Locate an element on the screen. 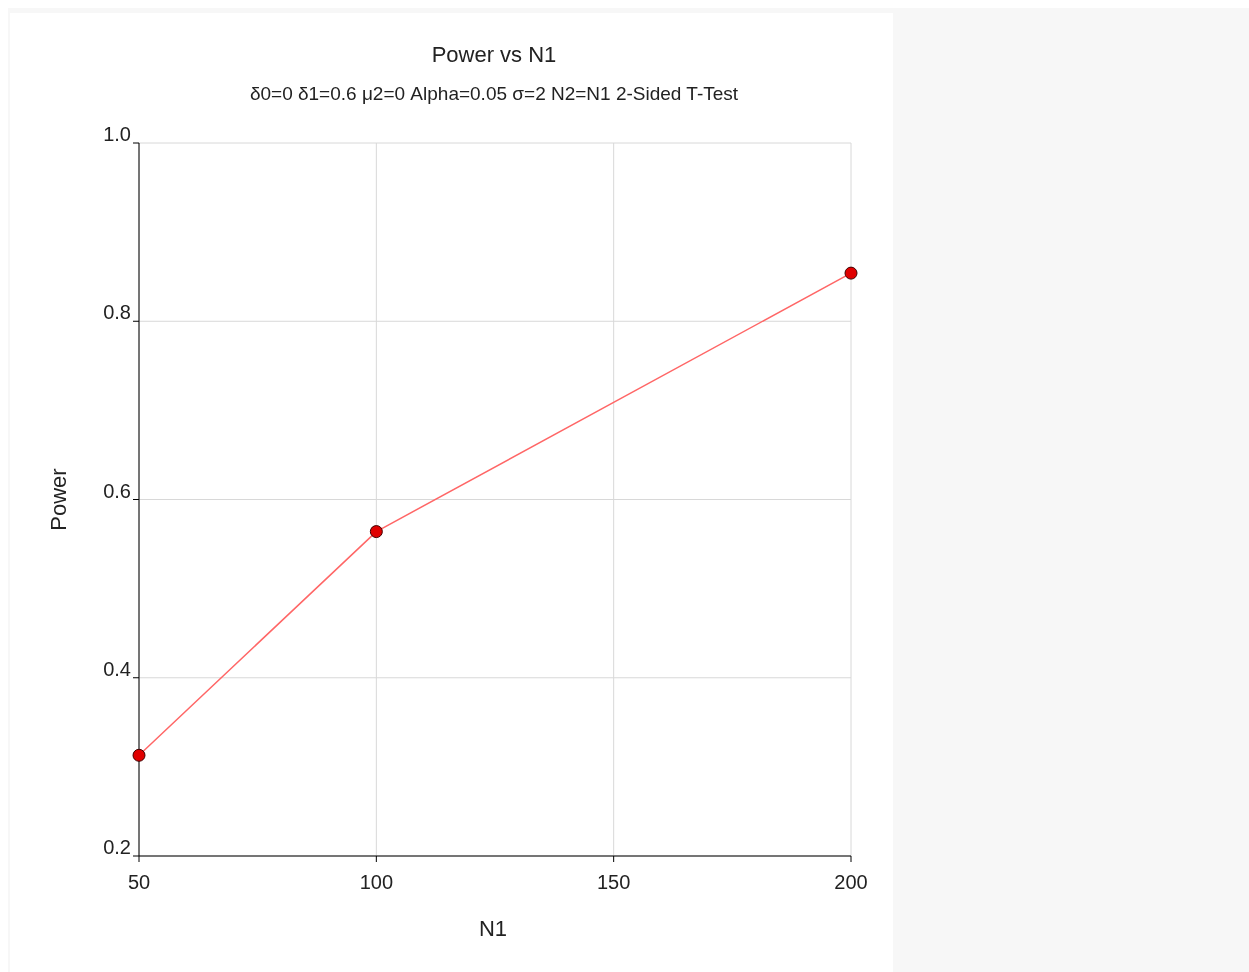 The image size is (1249, 972). y-tick-label: 0.4 is located at coordinates (117, 668).